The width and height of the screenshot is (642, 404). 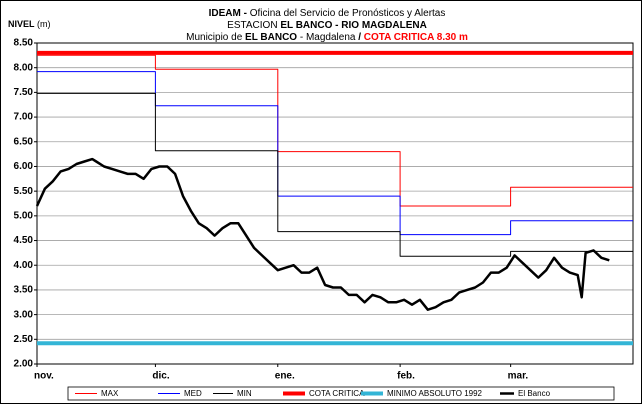 I want to click on legend-label: El Banco, so click(x=534, y=393).